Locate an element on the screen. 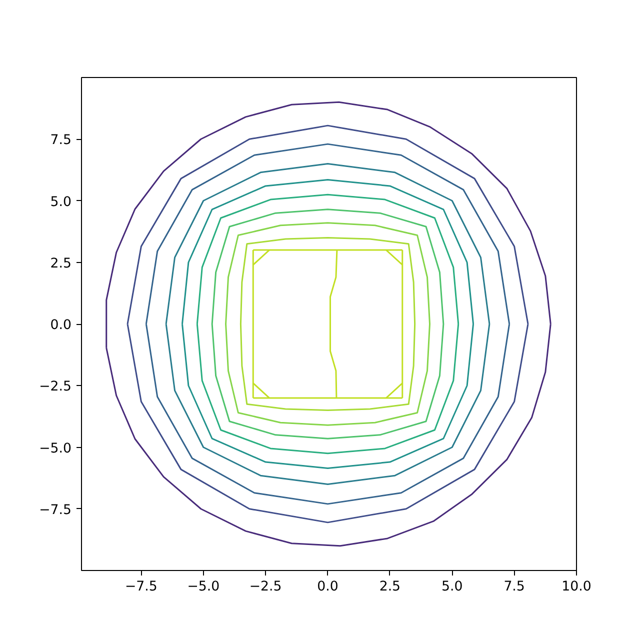  x-tick-label: 10.0 is located at coordinates (577, 587).